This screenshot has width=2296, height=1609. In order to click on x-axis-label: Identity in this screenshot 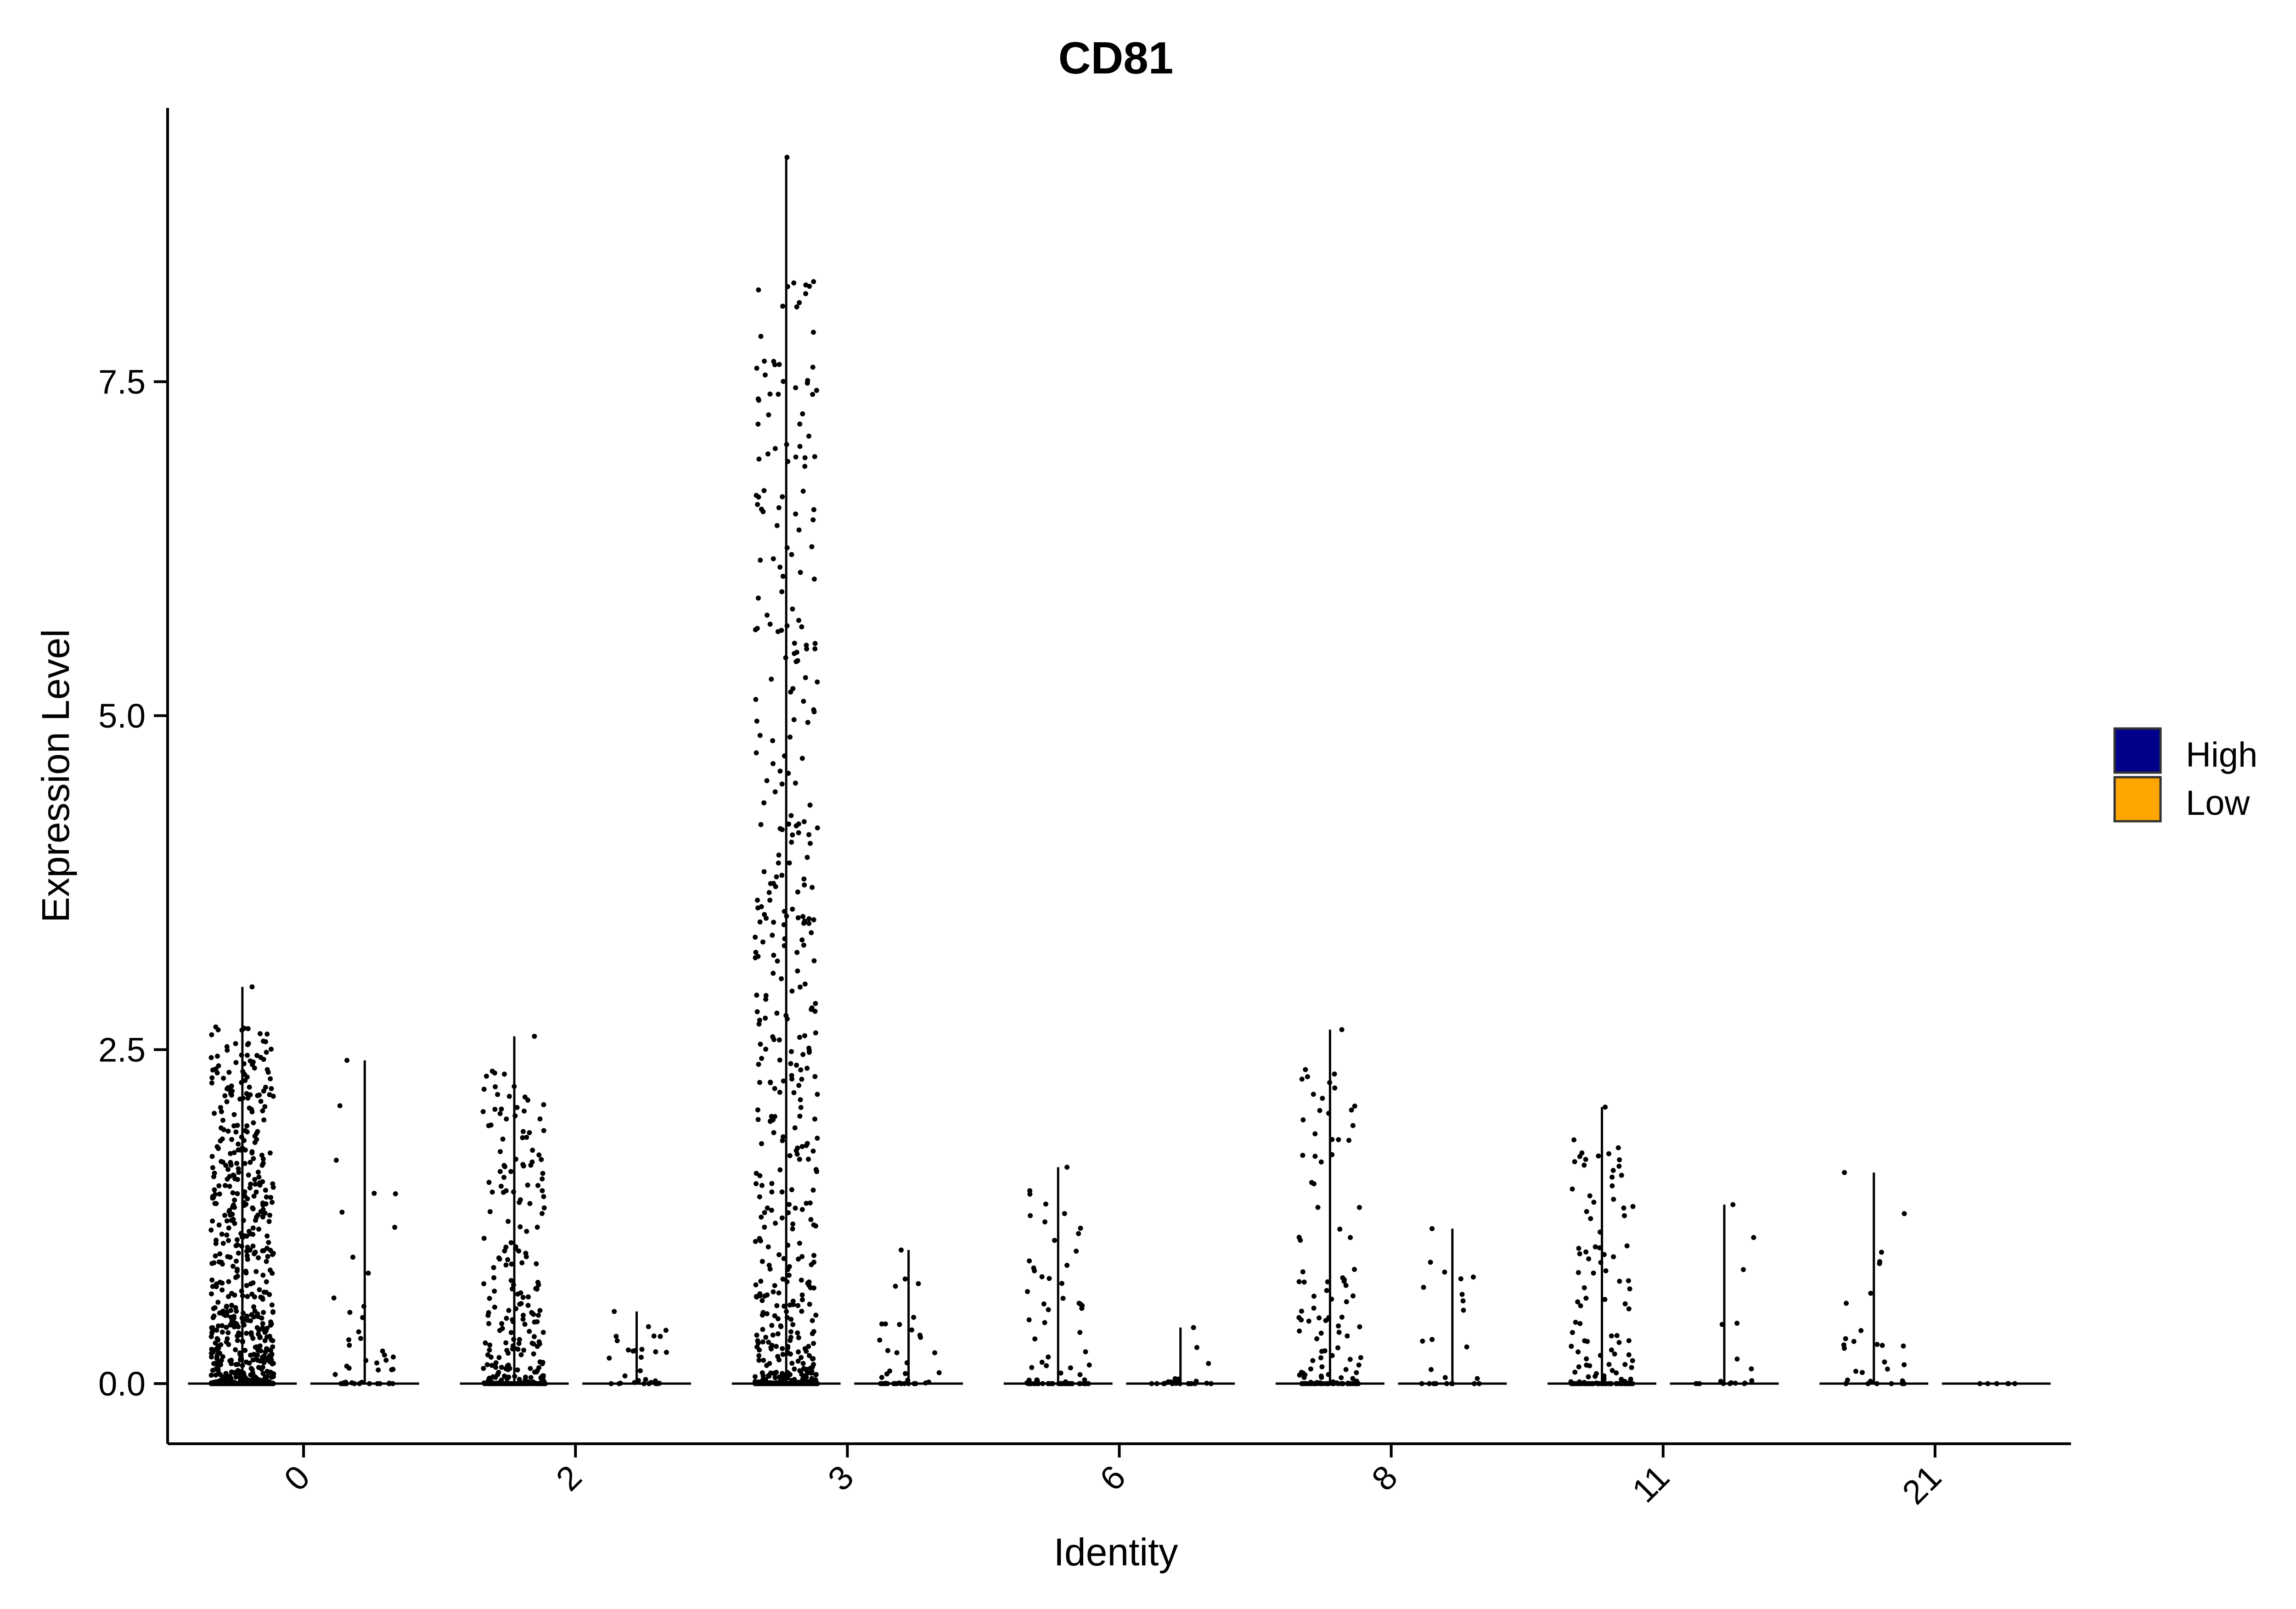, I will do `click(1116, 1553)`.